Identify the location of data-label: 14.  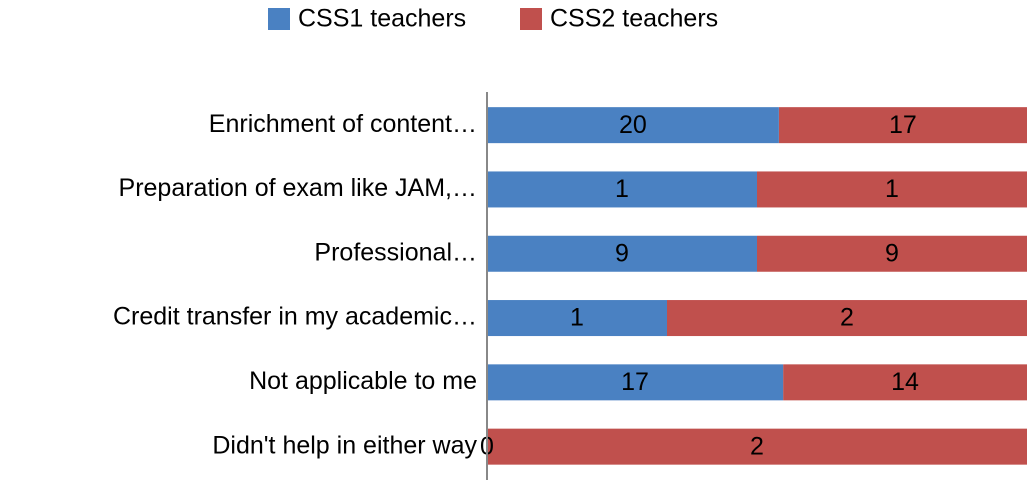
(905, 382).